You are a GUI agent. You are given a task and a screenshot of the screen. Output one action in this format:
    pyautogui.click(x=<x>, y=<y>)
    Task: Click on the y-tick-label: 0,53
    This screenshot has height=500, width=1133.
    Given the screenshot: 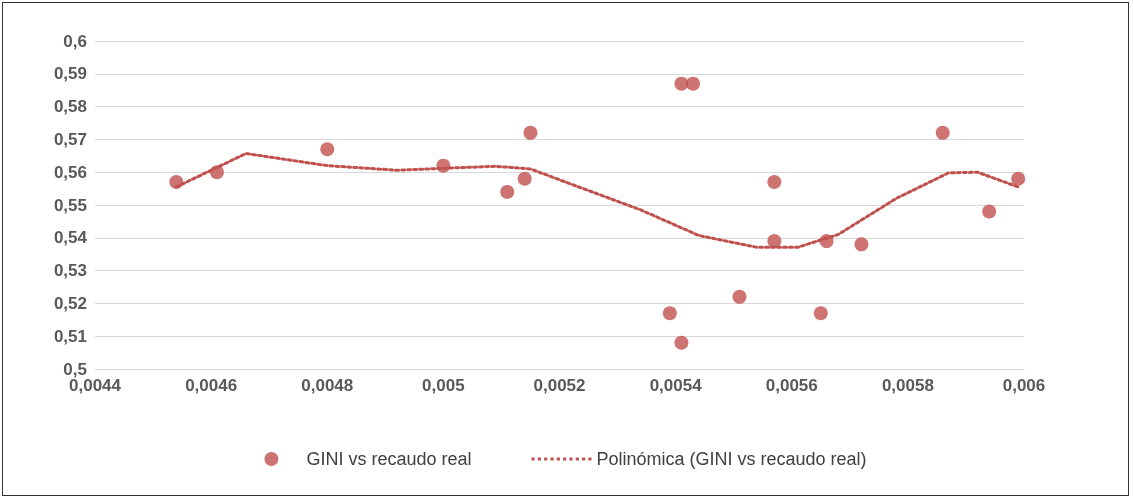 What is the action you would take?
    pyautogui.click(x=70, y=271)
    